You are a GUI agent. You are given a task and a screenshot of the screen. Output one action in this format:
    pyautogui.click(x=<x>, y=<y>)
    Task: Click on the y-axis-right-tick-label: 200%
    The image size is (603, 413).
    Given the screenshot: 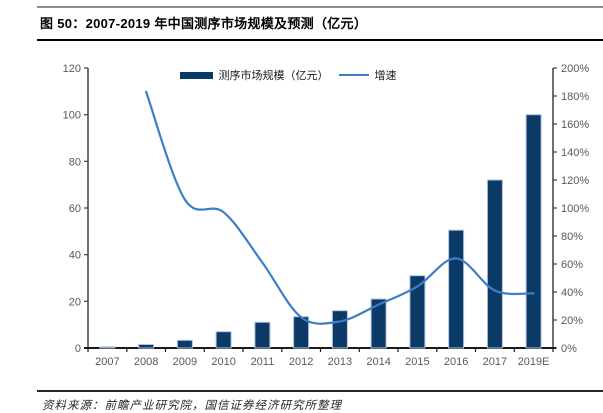 What is the action you would take?
    pyautogui.click(x=575, y=69)
    